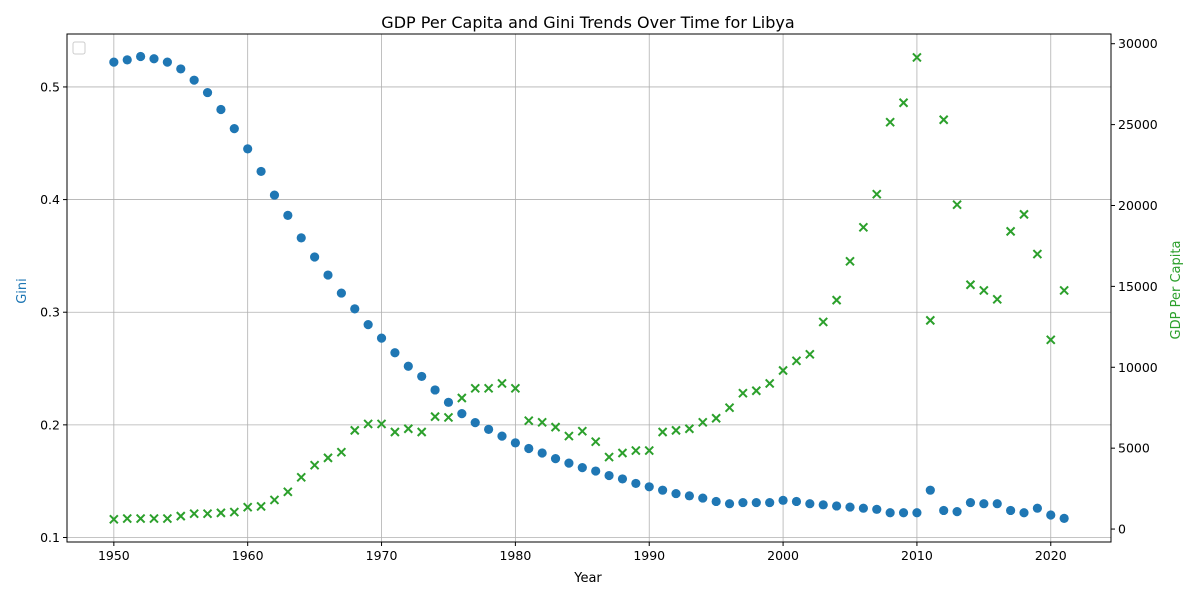 The image size is (1200, 600). Describe the element at coordinates (50, 537) in the screenshot. I see `y-left-tick-label: 0.1` at that location.